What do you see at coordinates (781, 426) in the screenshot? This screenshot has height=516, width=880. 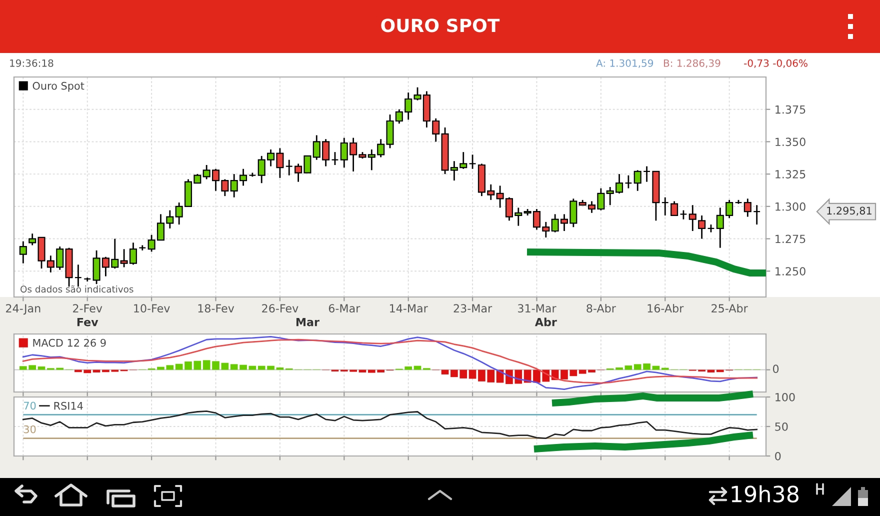 I see `y-tick-label: 50` at bounding box center [781, 426].